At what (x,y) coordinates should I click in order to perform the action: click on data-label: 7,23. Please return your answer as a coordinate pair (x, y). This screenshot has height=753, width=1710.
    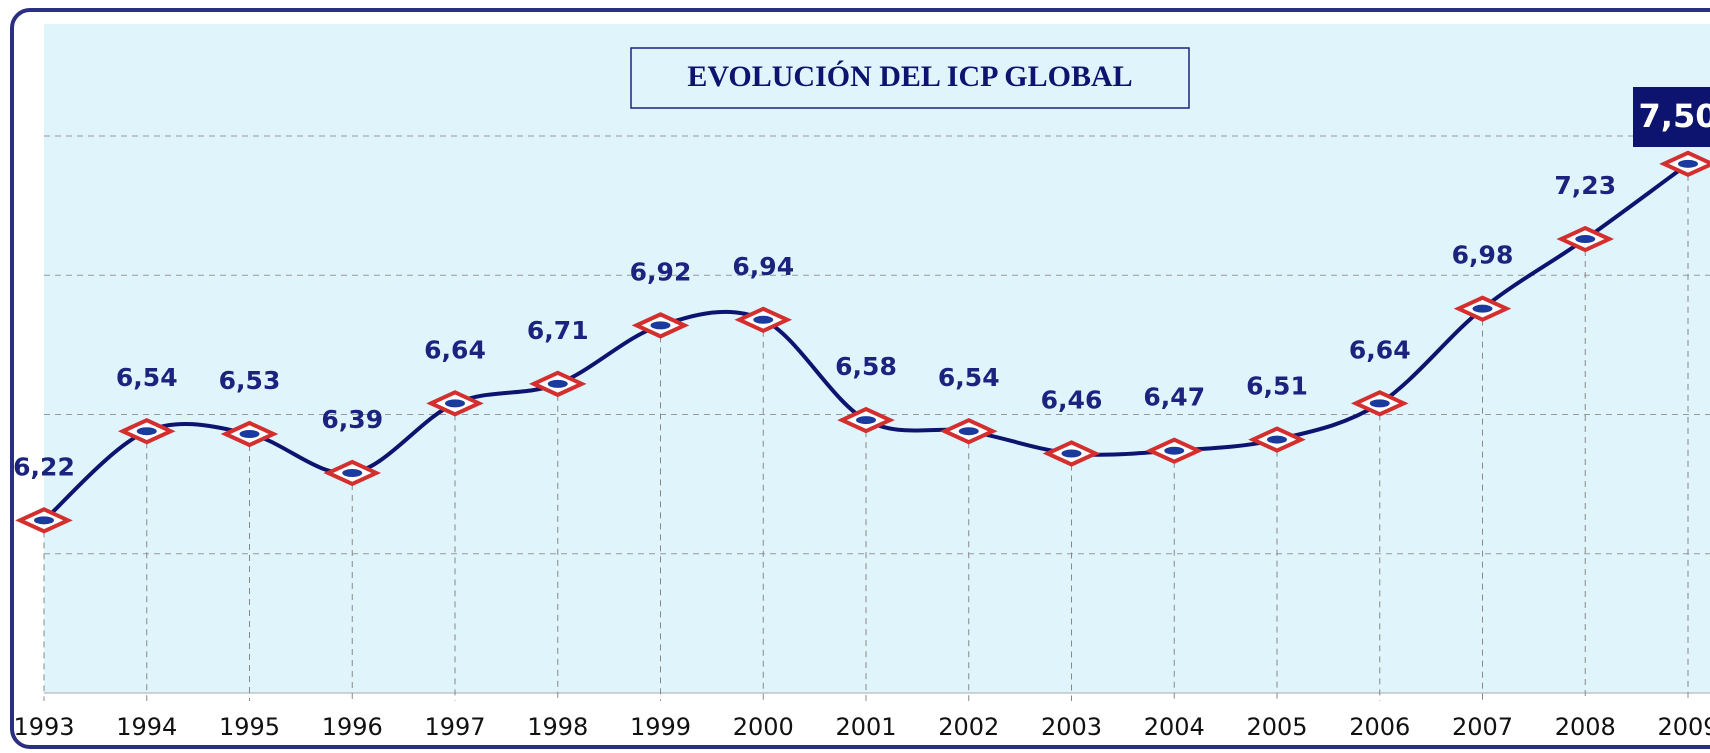
    Looking at the image, I should click on (1585, 185).